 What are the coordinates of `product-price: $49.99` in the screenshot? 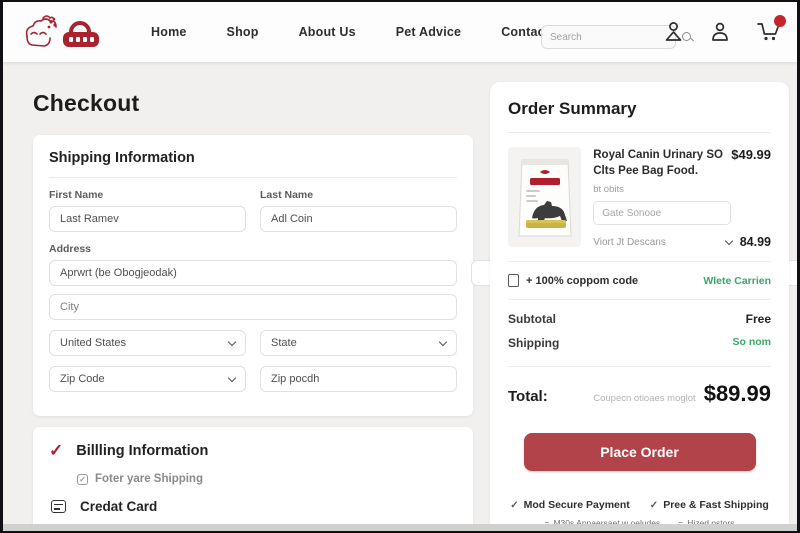 It's located at (751, 154).